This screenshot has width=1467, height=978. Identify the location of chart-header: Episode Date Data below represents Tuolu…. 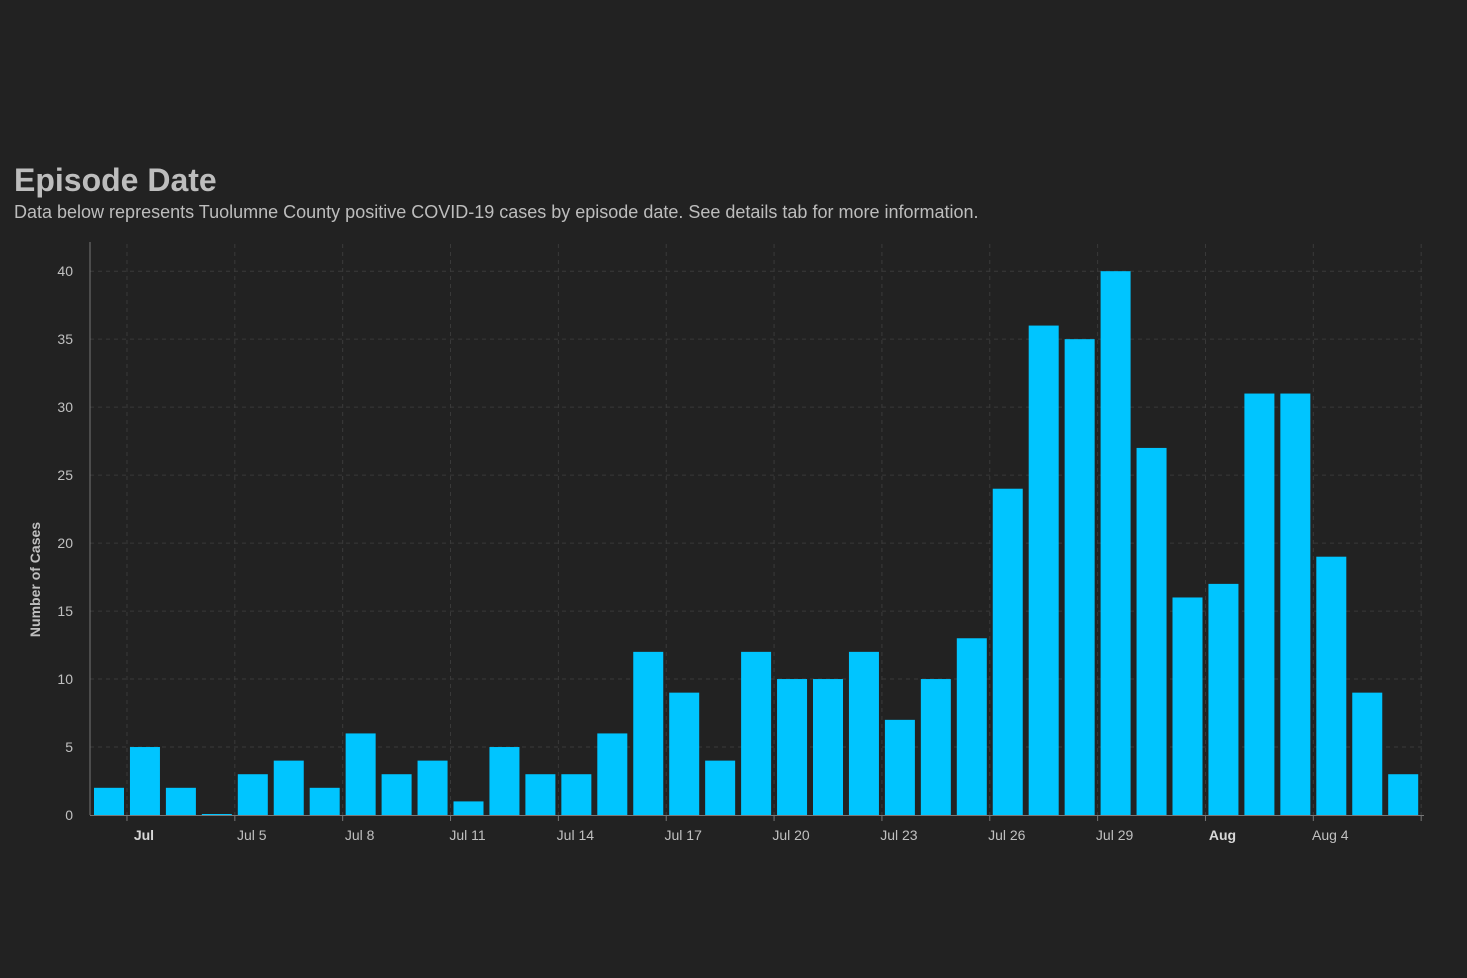
(734, 192).